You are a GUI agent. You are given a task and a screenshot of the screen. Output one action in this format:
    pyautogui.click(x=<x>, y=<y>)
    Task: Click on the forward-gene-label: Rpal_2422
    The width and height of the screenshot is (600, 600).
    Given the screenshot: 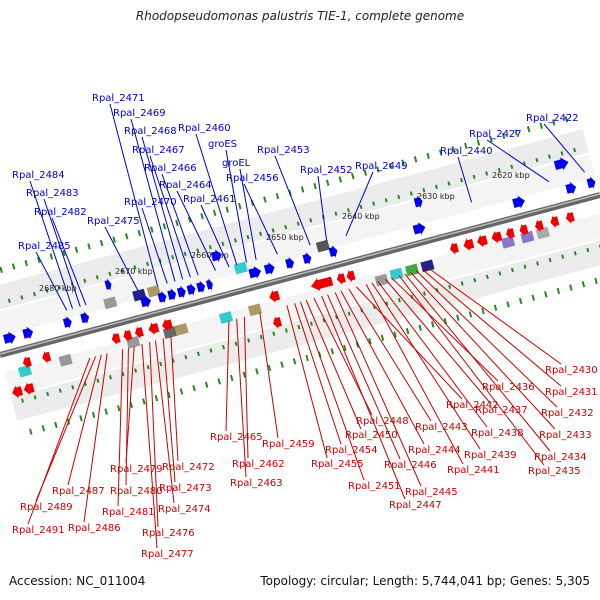 What is the action you would take?
    pyautogui.click(x=552, y=118)
    